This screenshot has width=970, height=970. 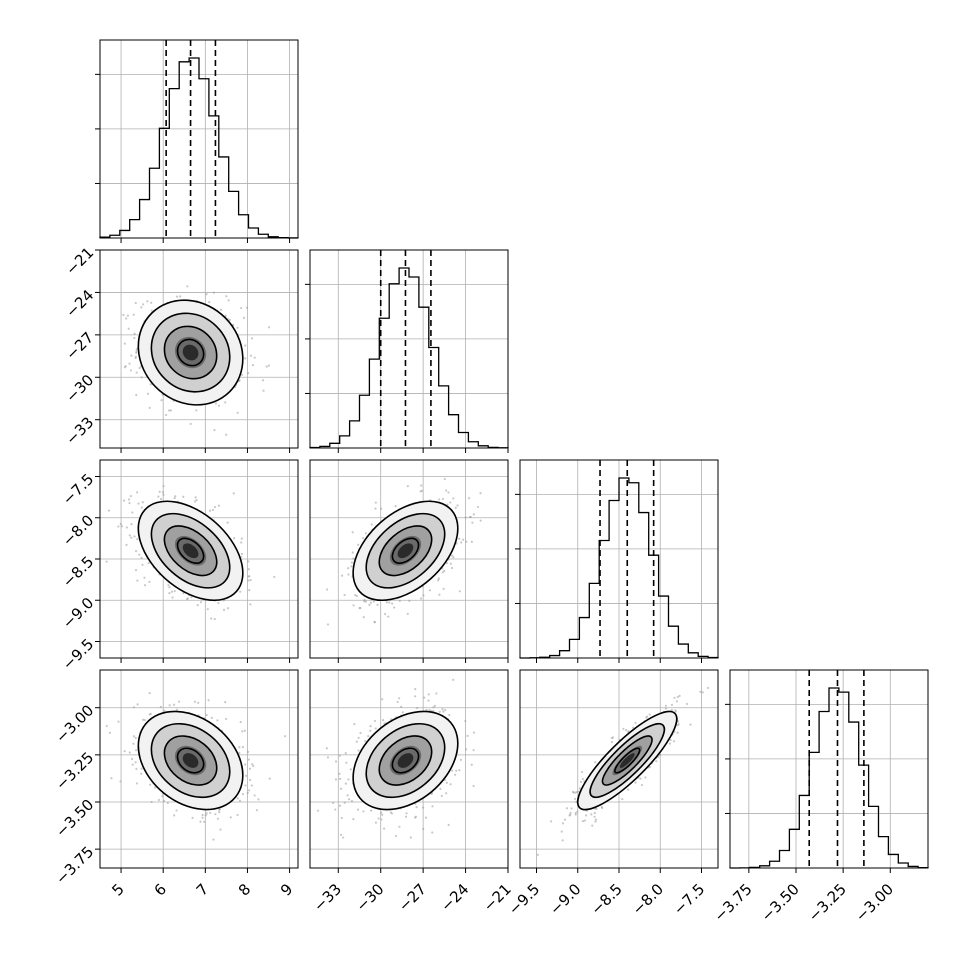 What do you see at coordinates (78, 613) in the screenshot?
I see `y-tick-label: −9.0` at bounding box center [78, 613].